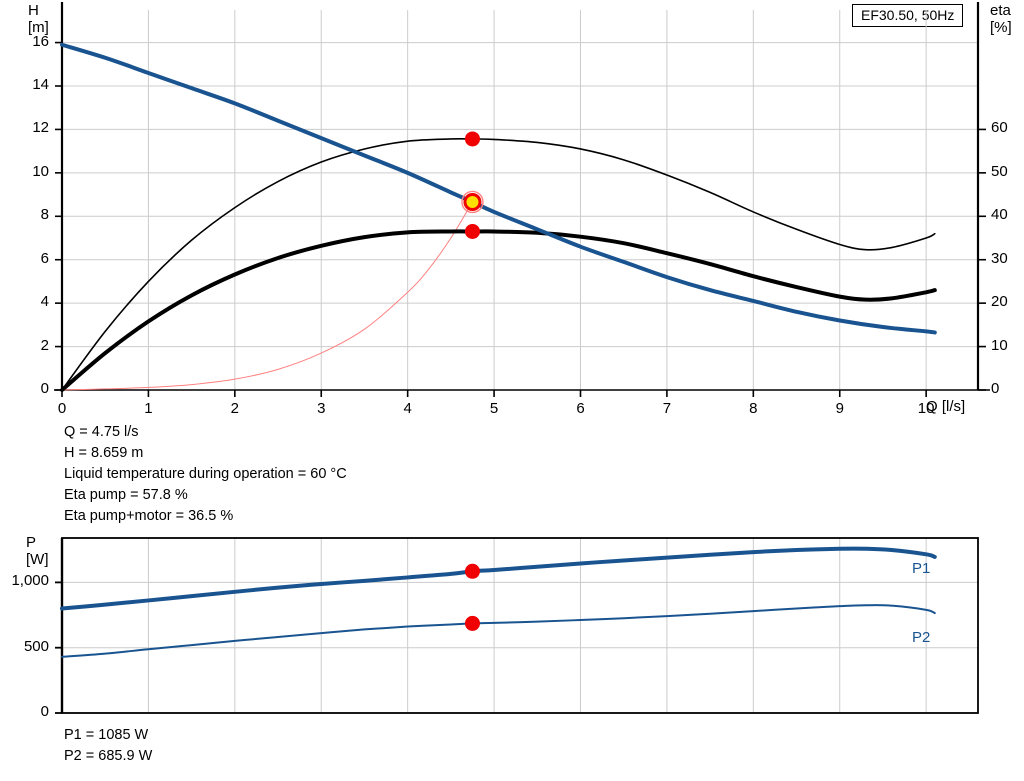  Describe the element at coordinates (104, 453) in the screenshot. I see `info-line-h: H = 8.659 m` at that location.